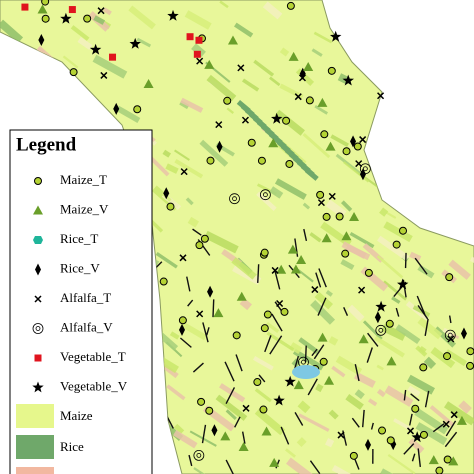 This screenshot has width=474, height=474. What do you see at coordinates (84, 208) in the screenshot?
I see `legend-label: Maize_V` at bounding box center [84, 208].